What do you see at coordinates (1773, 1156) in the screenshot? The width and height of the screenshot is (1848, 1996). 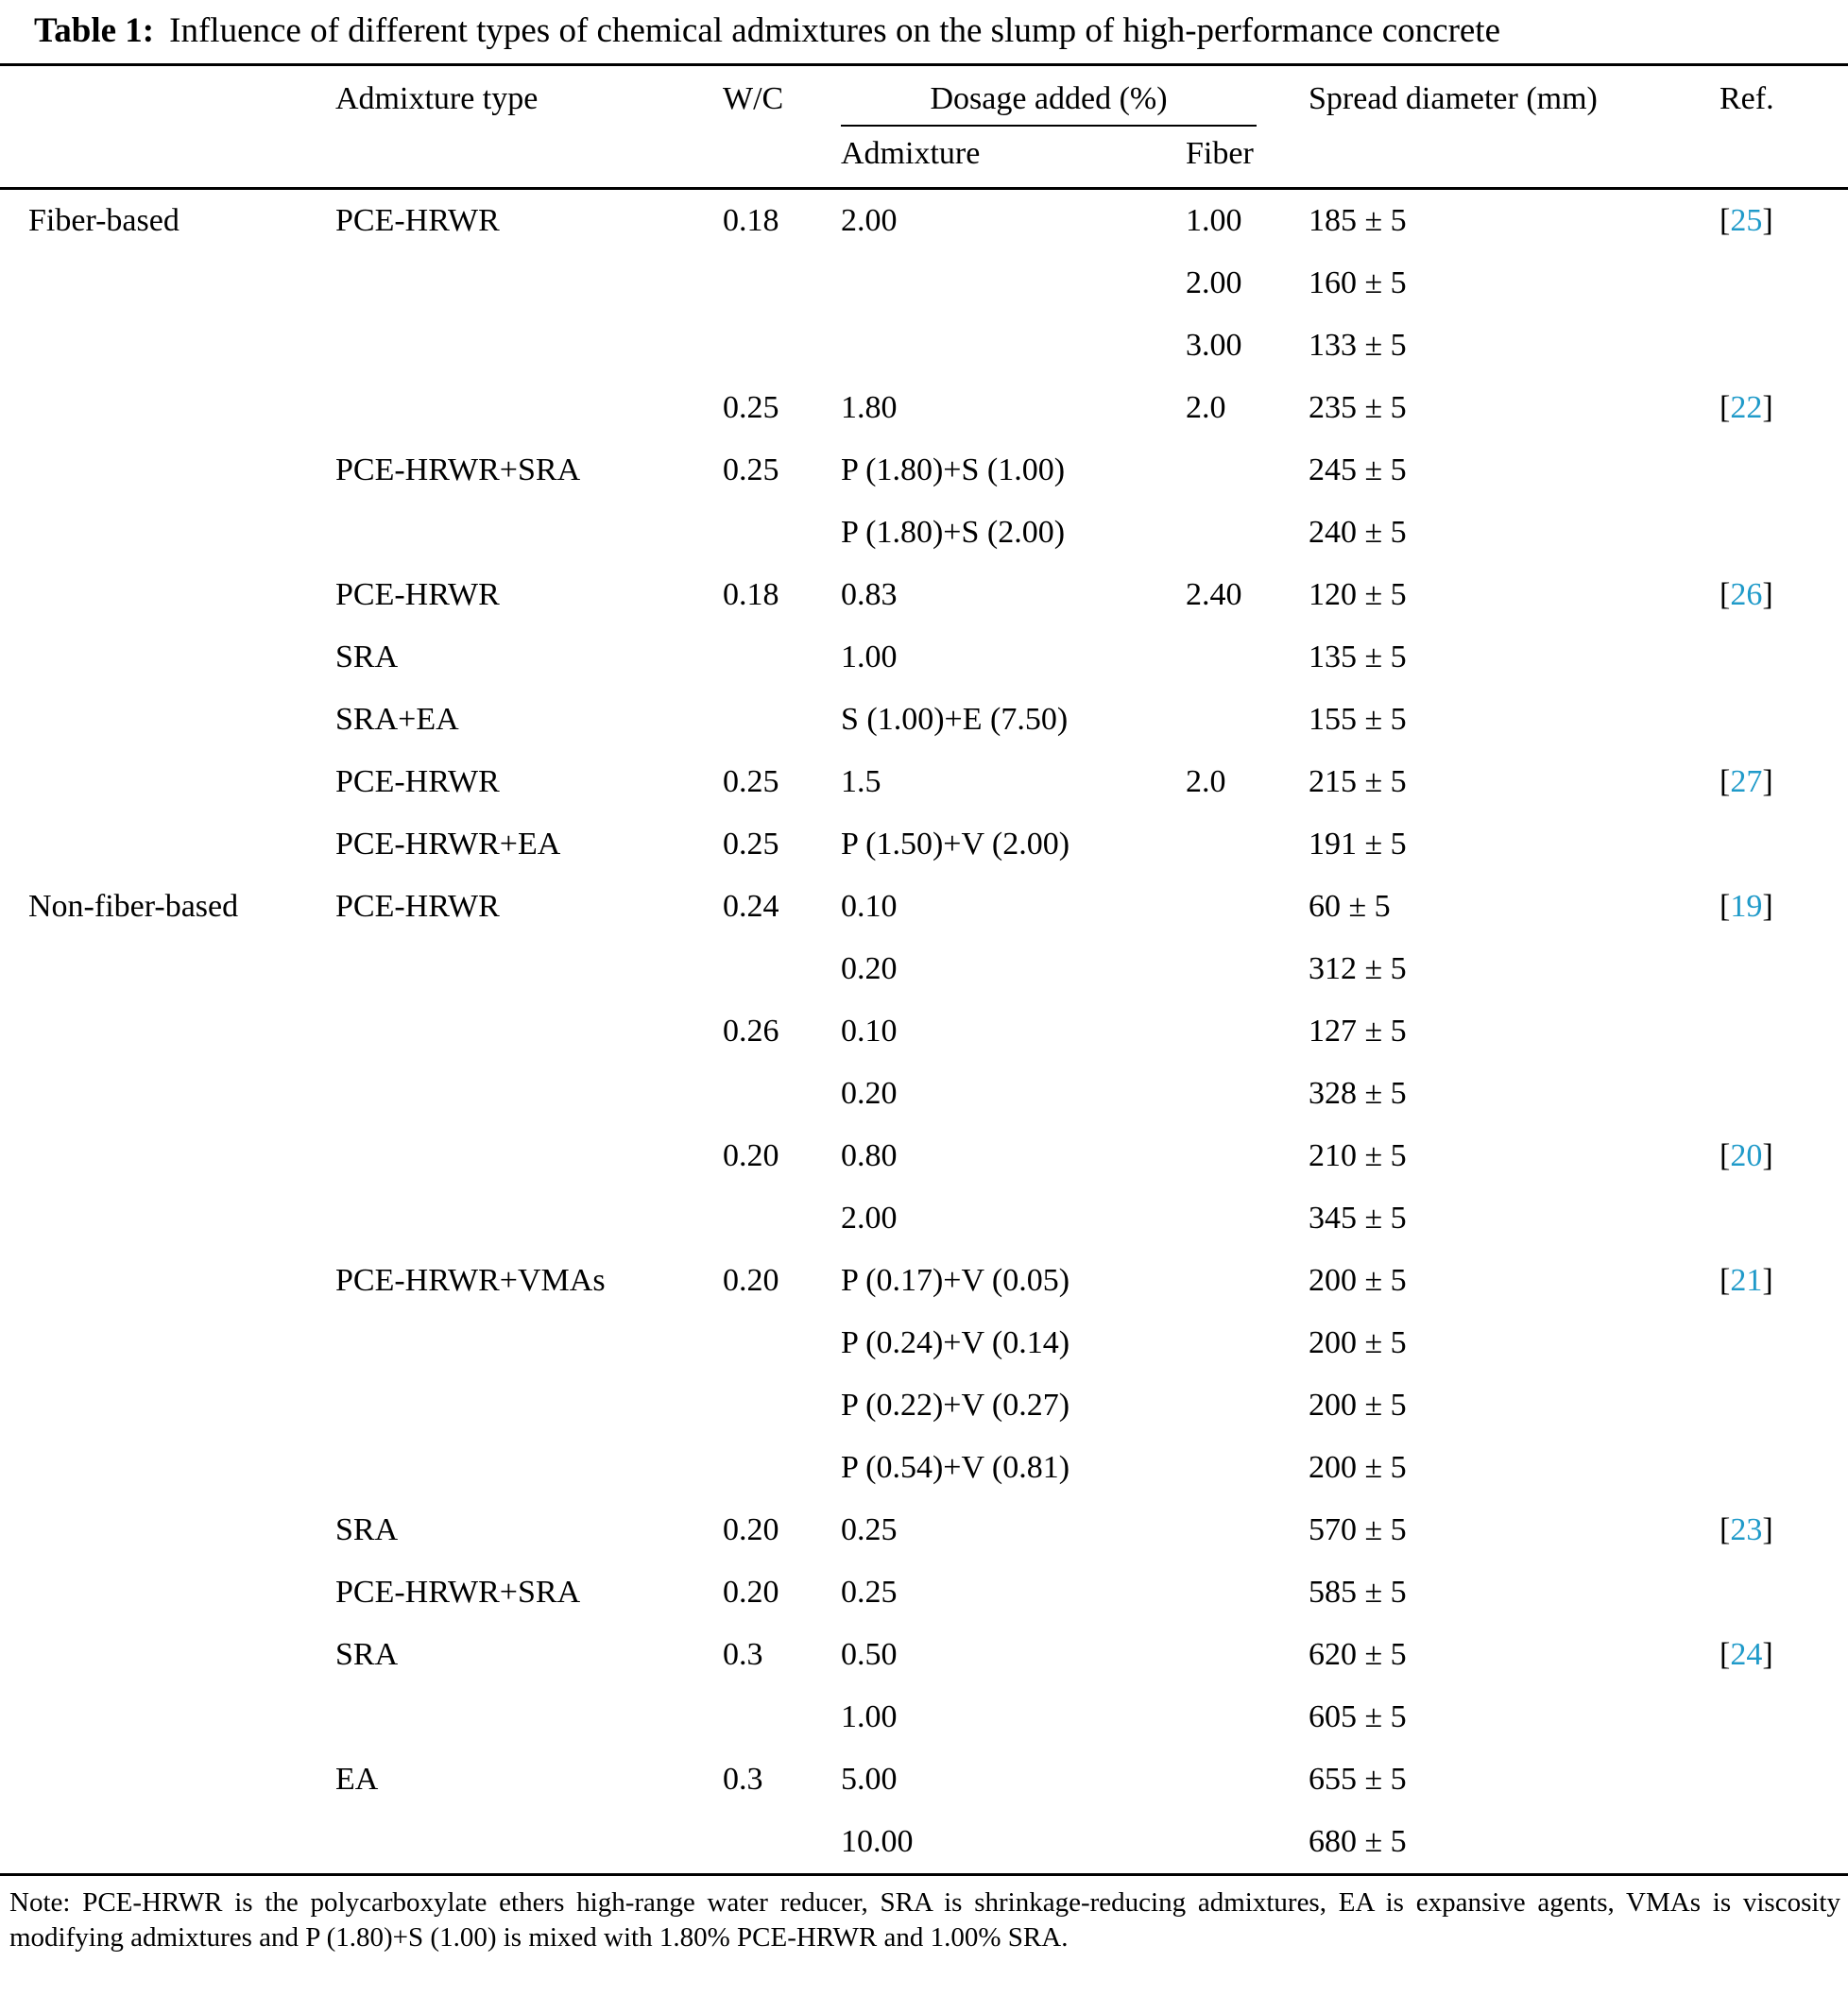 I see `ref-cell: [20]` at bounding box center [1773, 1156].